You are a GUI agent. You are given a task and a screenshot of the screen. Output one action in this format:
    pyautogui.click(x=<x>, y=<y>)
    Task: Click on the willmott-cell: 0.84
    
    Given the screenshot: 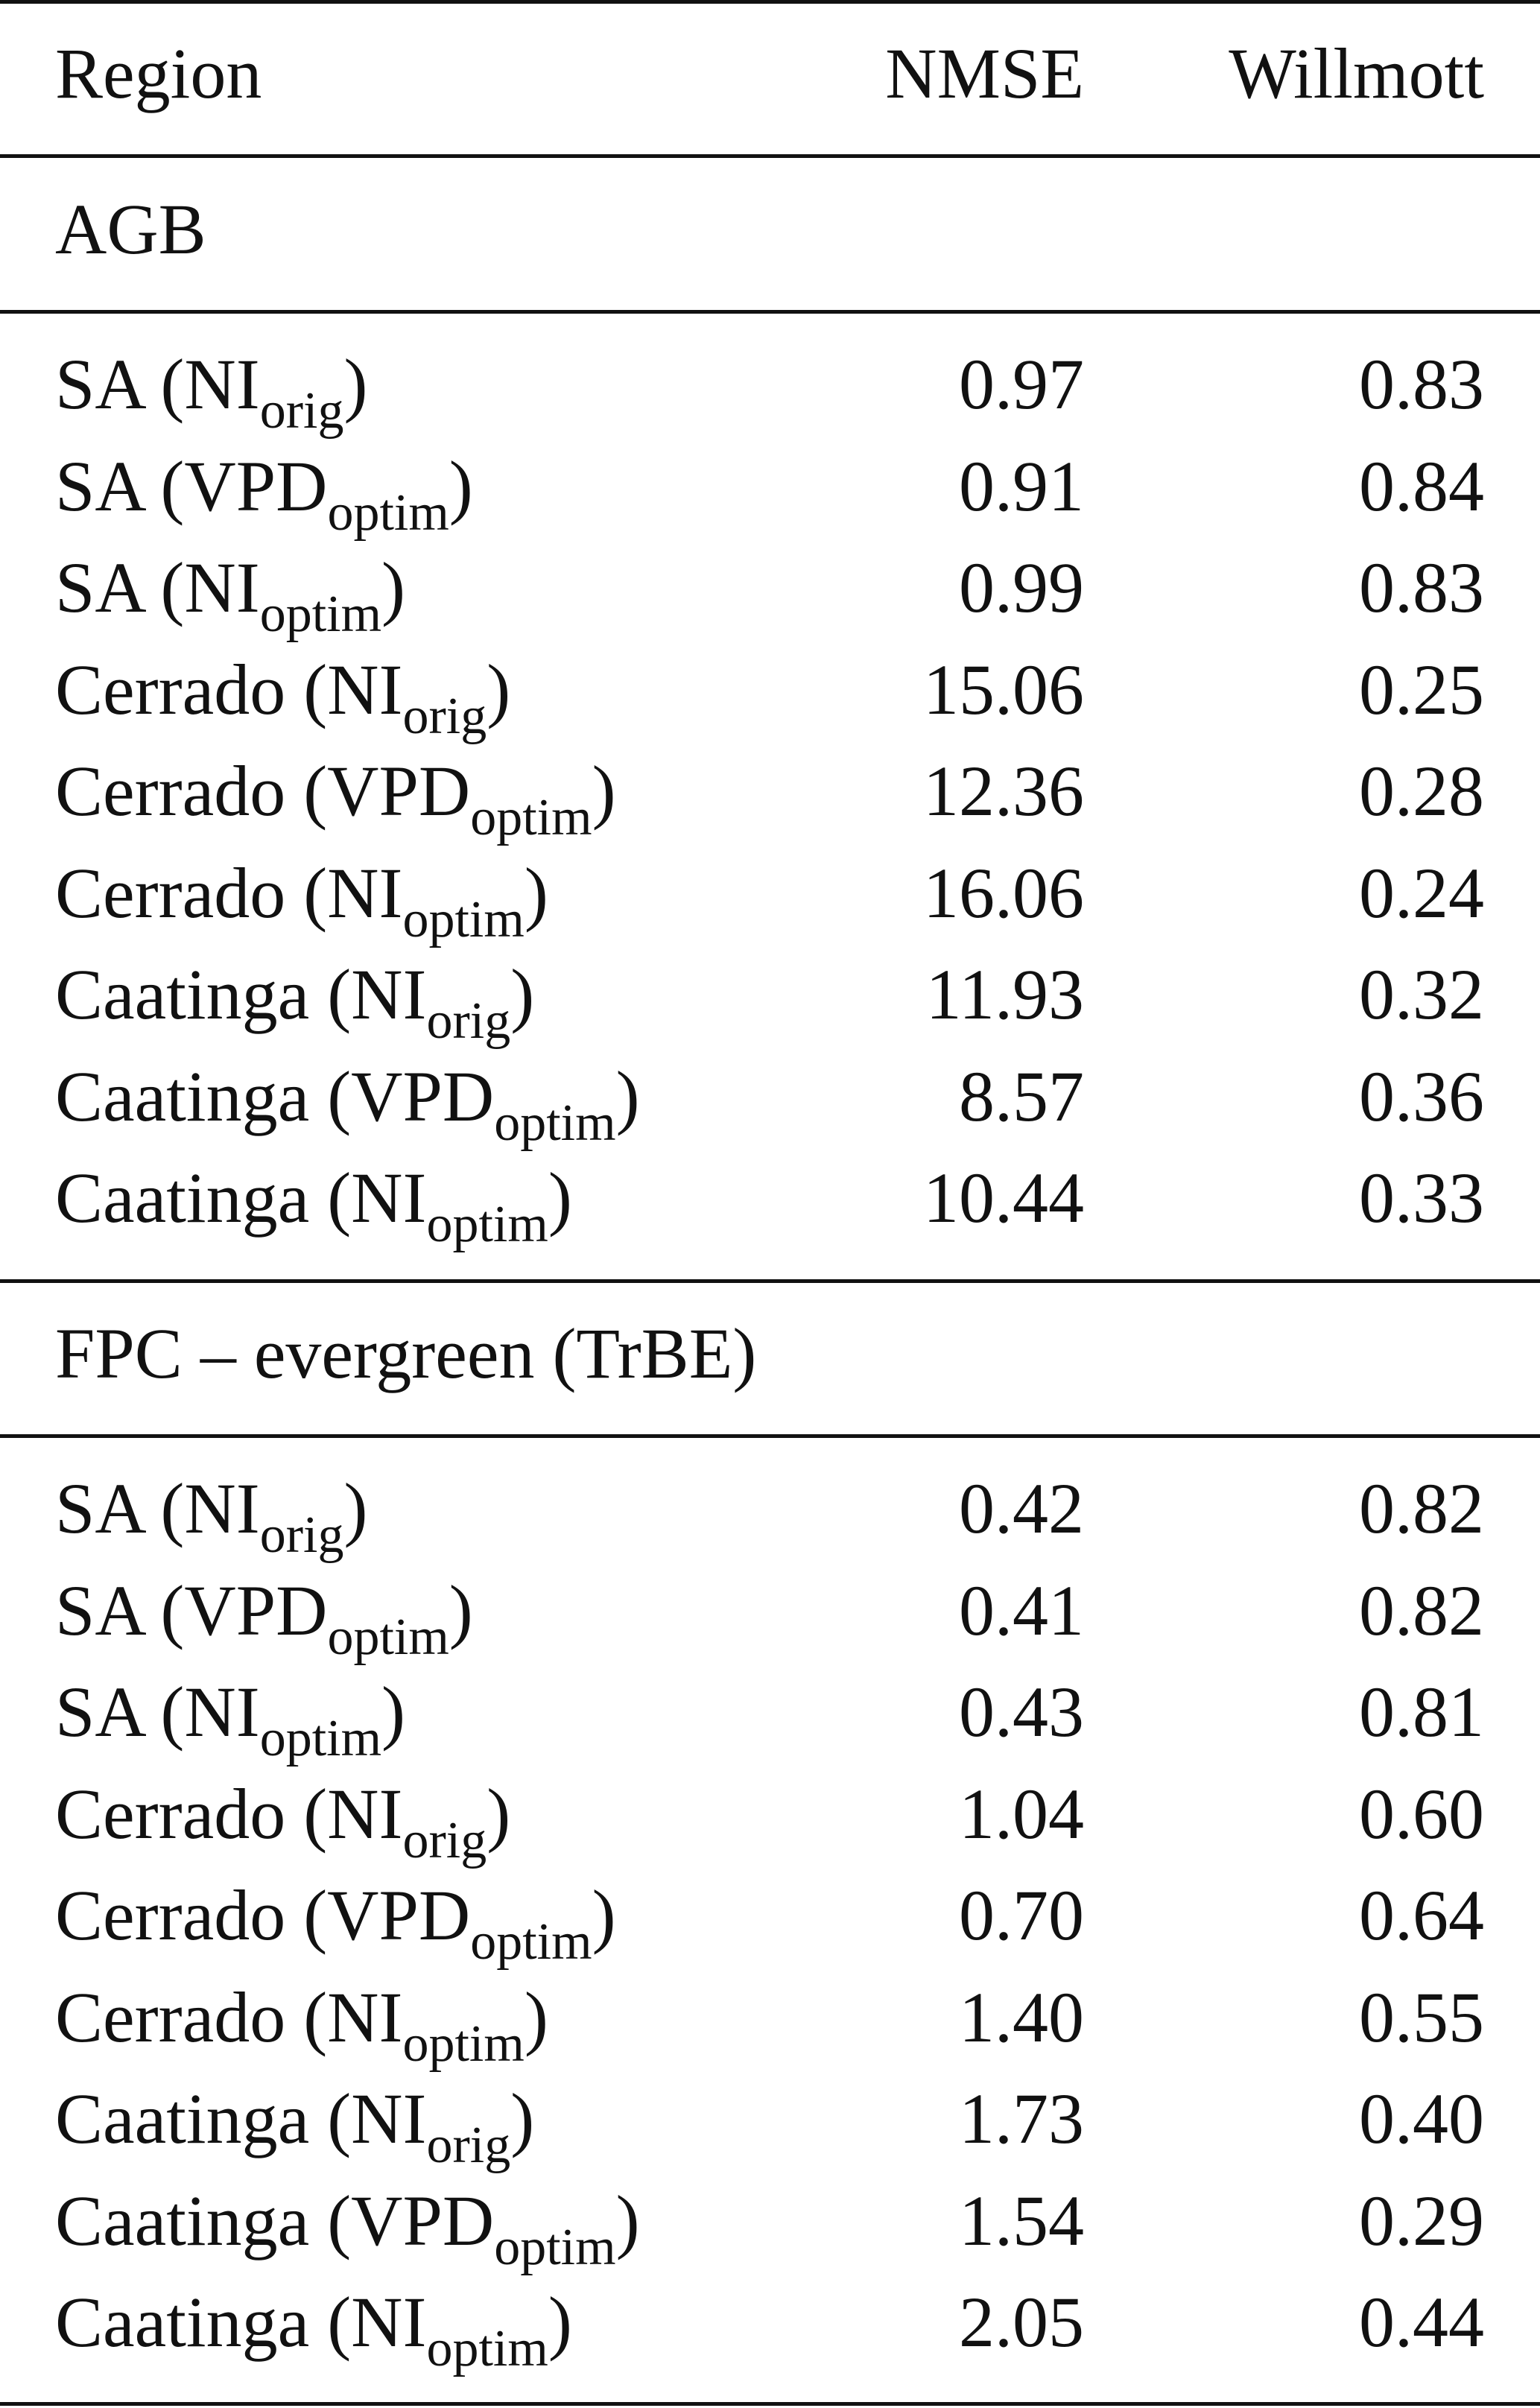 What is the action you would take?
    pyautogui.click(x=1421, y=486)
    